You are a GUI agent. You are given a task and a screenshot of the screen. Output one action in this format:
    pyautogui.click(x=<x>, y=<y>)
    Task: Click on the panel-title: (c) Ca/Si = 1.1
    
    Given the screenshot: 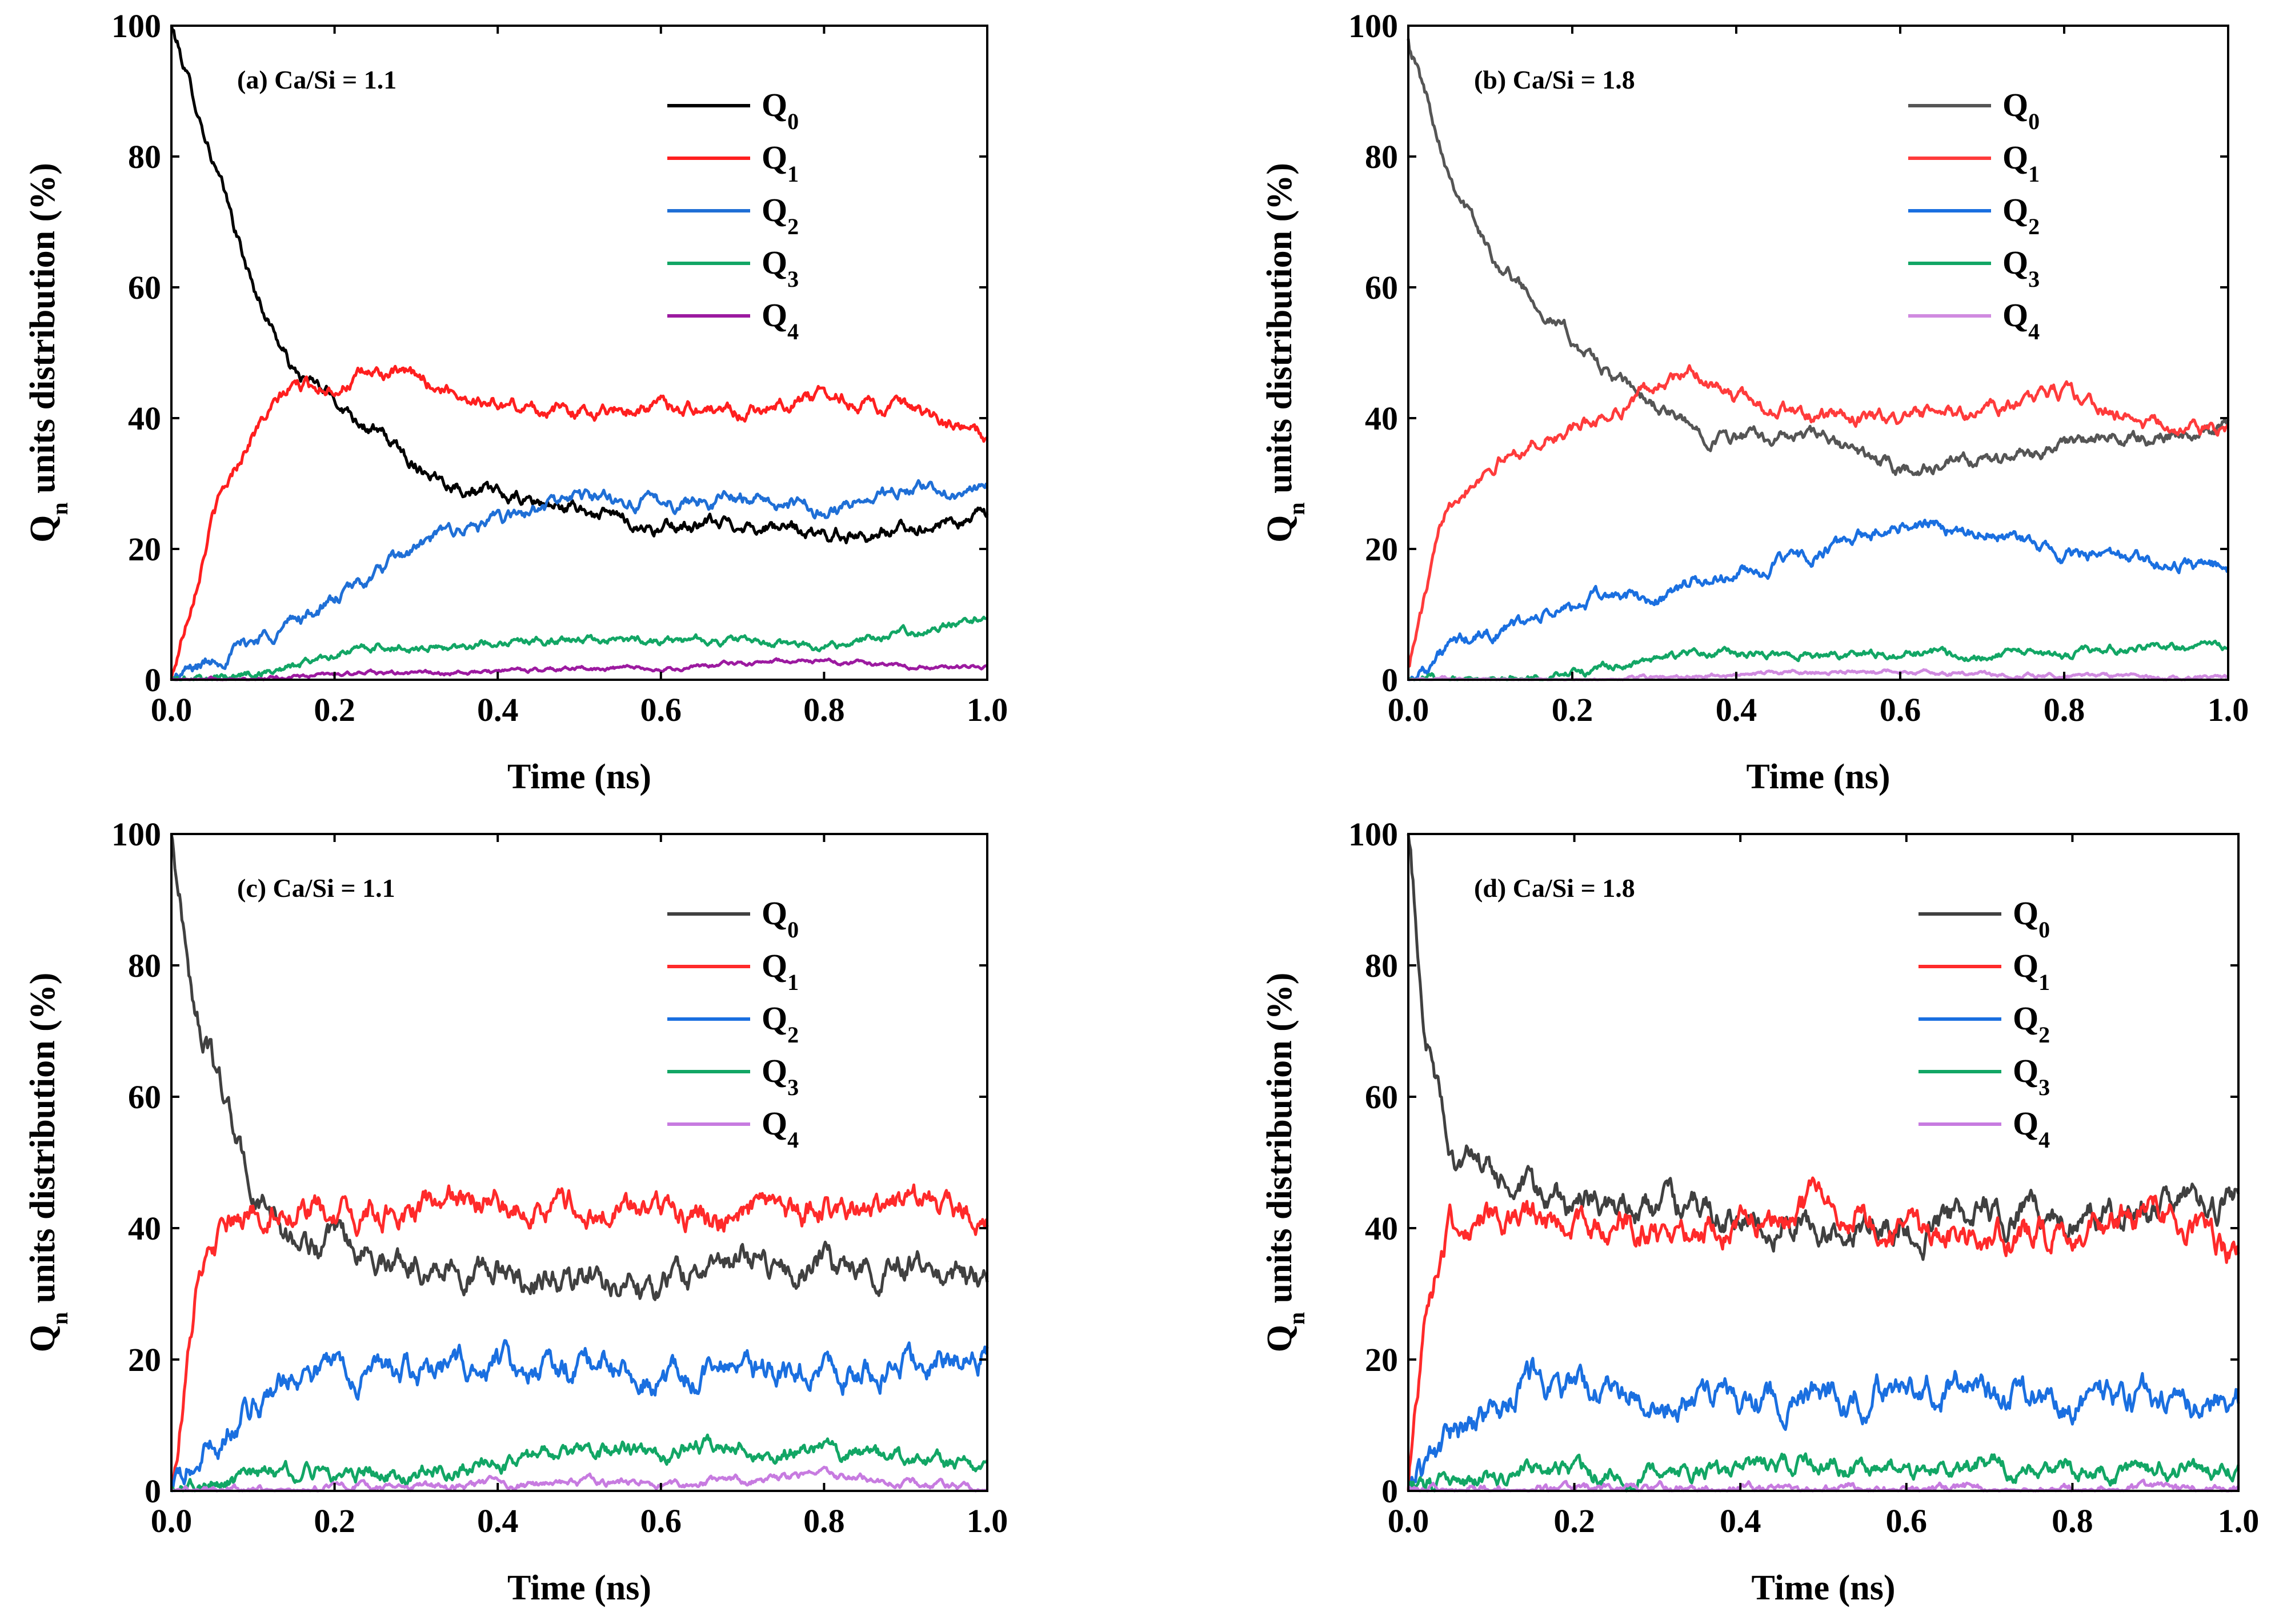 What is the action you would take?
    pyautogui.click(x=316, y=888)
    